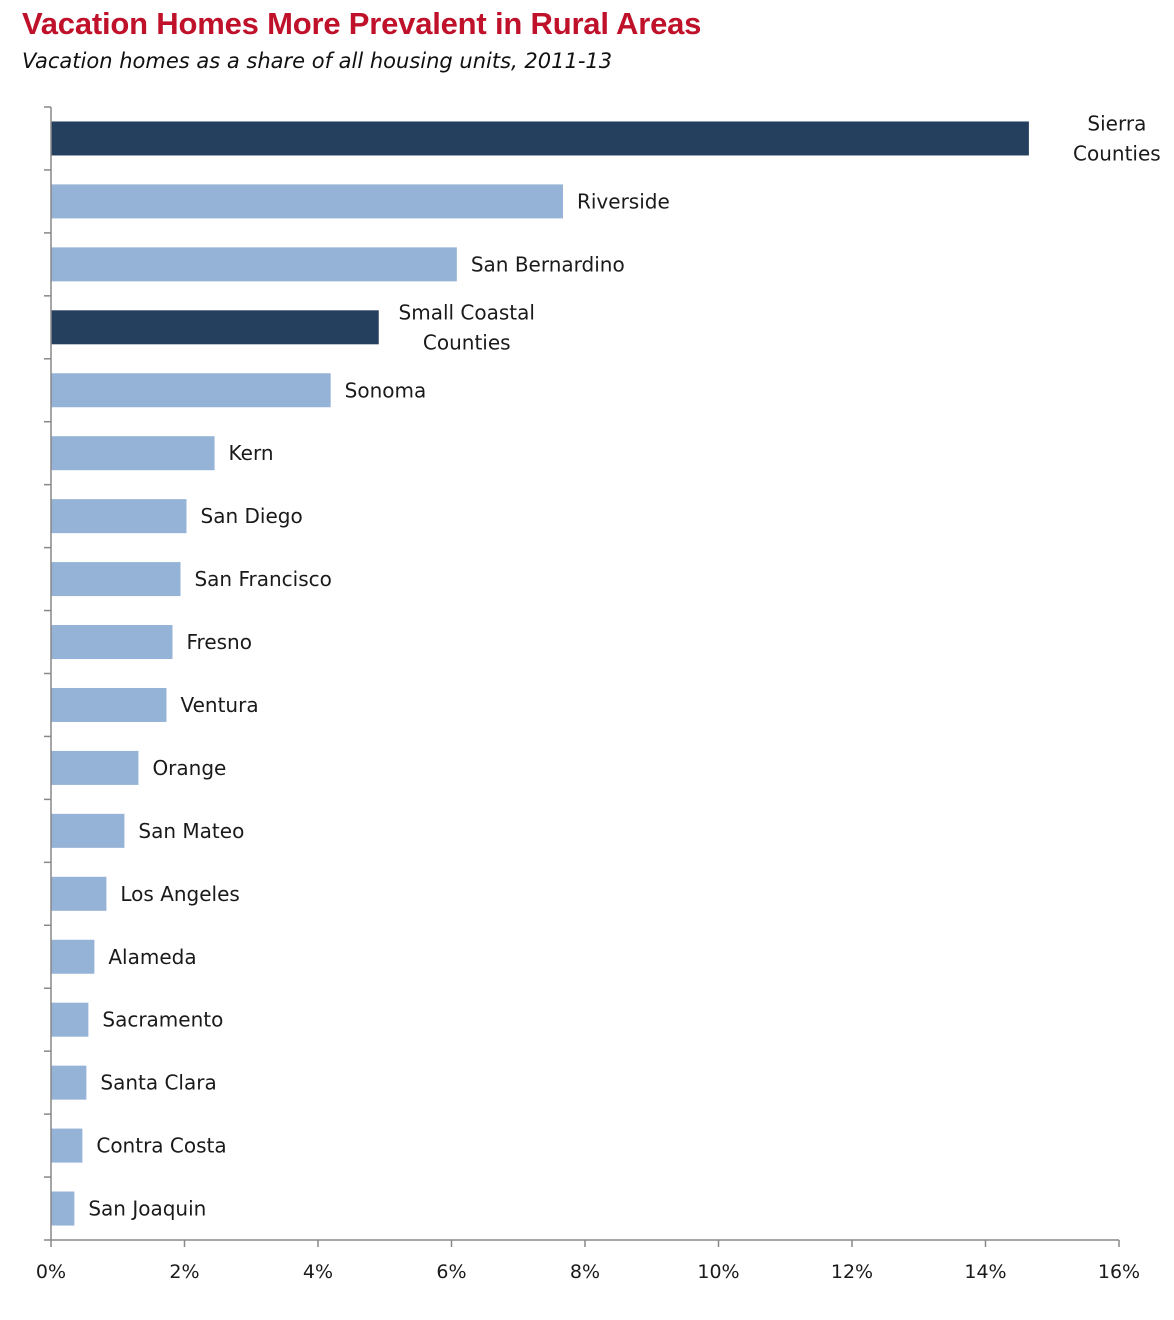  What do you see at coordinates (88, 830) in the screenshot?
I see `bar-san-mateo` at bounding box center [88, 830].